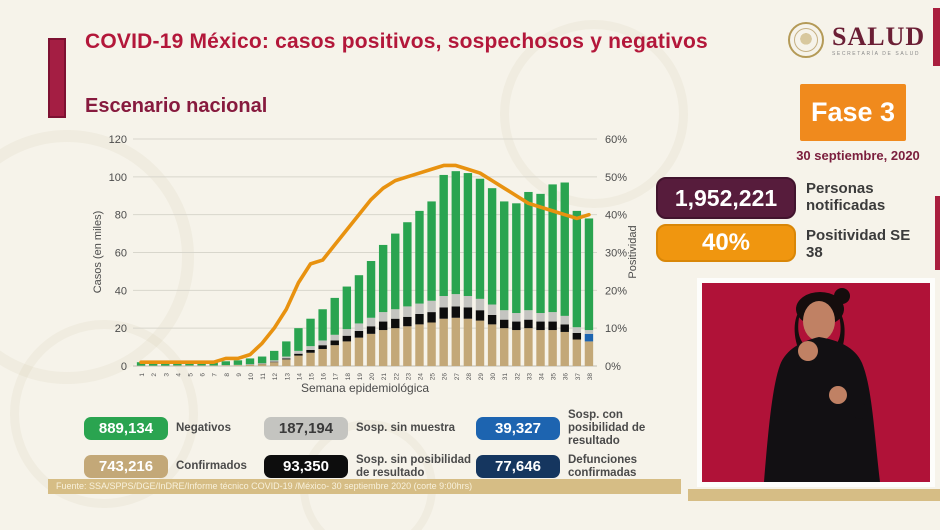 The image size is (940, 530). I want to click on sign-language-interpreter, so click(816, 382).